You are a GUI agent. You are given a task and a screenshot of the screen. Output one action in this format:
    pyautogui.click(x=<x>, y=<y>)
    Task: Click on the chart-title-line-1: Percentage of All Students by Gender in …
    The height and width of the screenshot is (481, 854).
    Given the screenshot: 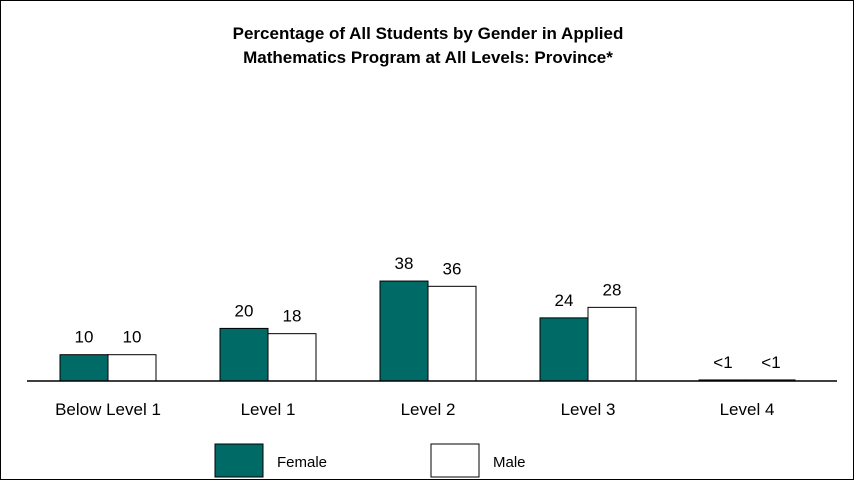 What is the action you would take?
    pyautogui.click(x=428, y=33)
    